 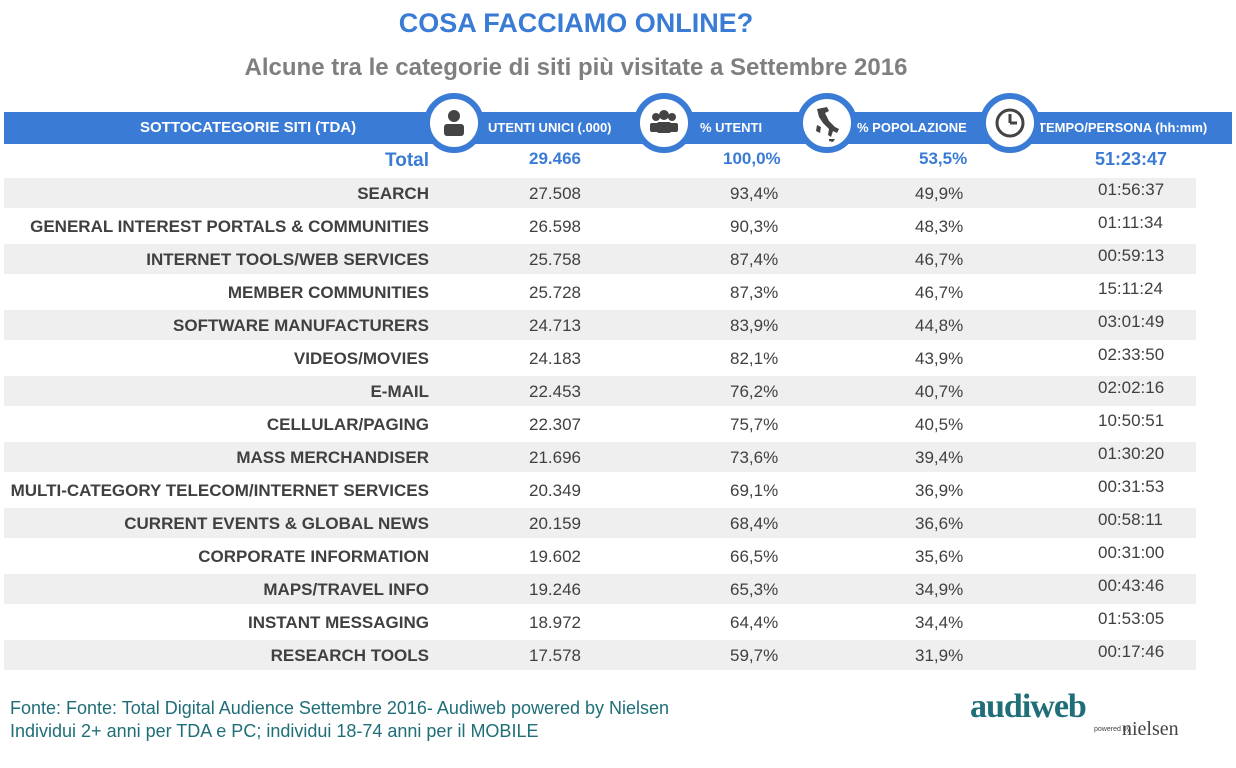 I want to click on row-unique-users: 21.696, so click(x=555, y=457).